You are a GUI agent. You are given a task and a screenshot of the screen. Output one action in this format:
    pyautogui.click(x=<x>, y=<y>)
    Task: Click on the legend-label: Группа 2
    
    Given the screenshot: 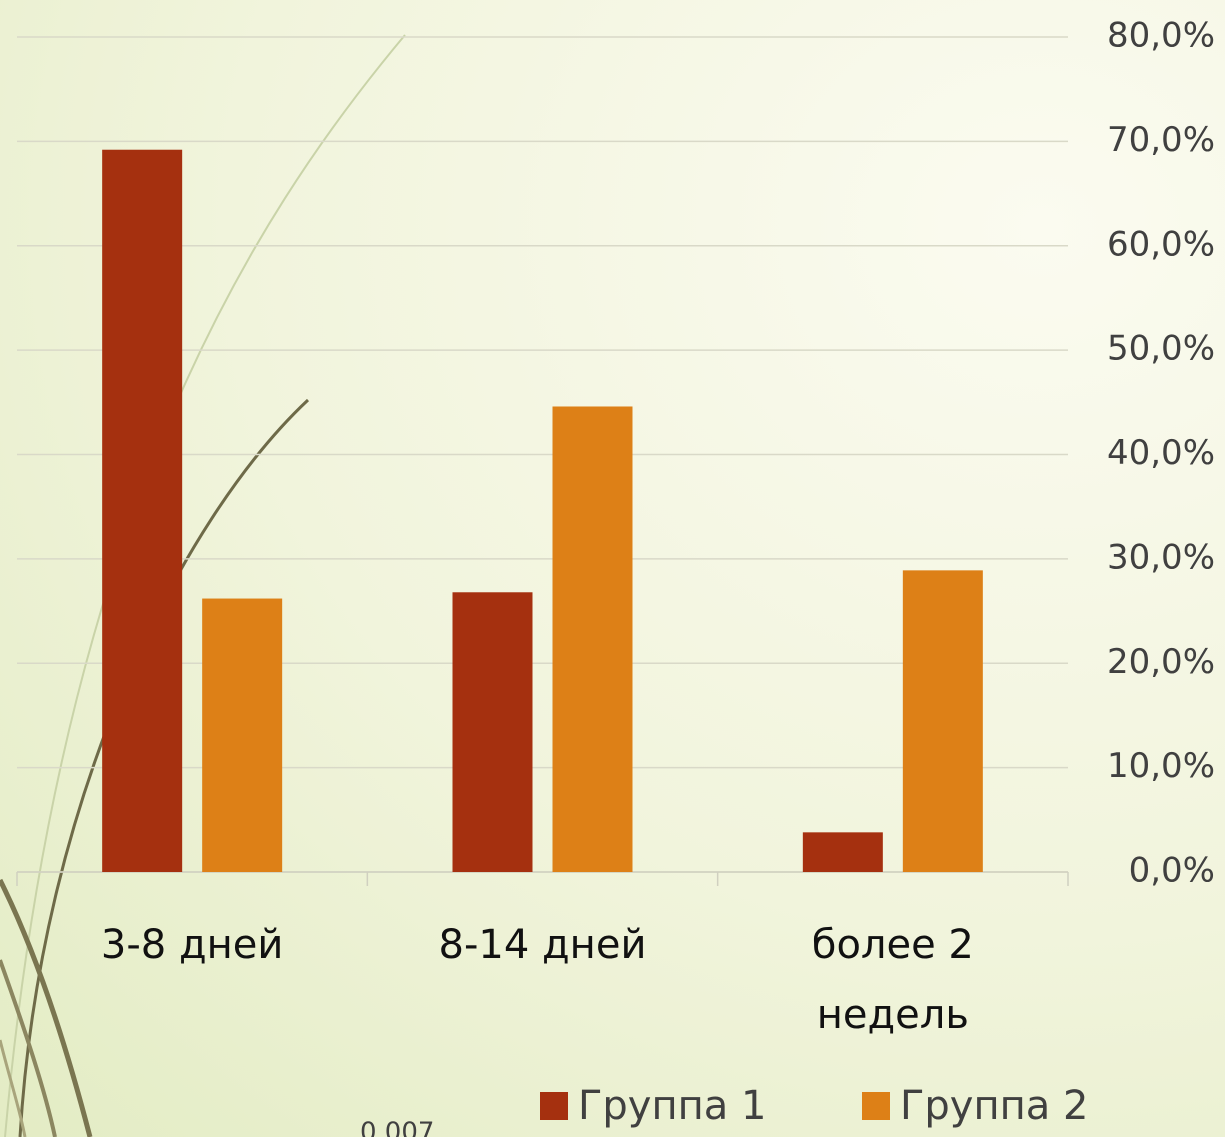 What is the action you would take?
    pyautogui.click(x=994, y=1106)
    